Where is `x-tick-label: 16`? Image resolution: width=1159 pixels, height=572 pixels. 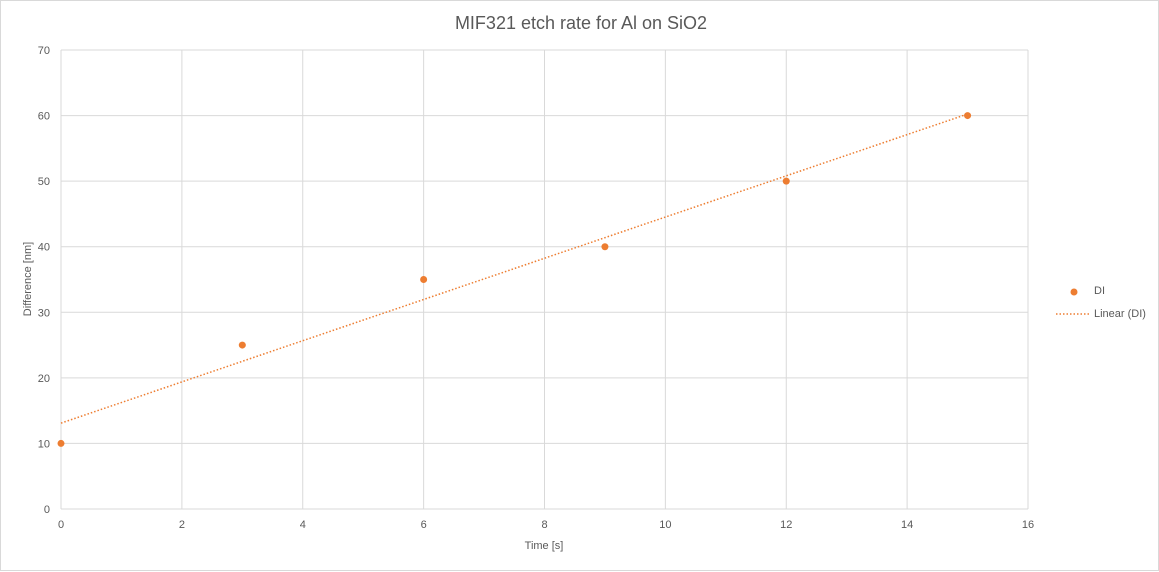
x-tick-label: 16 is located at coordinates (1028, 525).